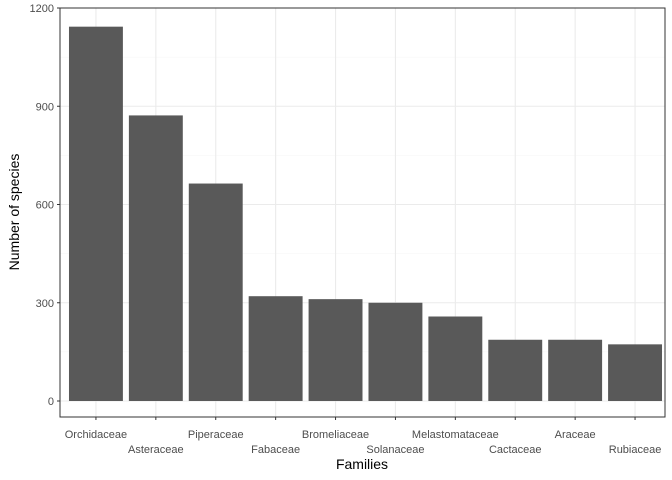  Describe the element at coordinates (51, 402) in the screenshot. I see `y-tick-label: 0` at that location.